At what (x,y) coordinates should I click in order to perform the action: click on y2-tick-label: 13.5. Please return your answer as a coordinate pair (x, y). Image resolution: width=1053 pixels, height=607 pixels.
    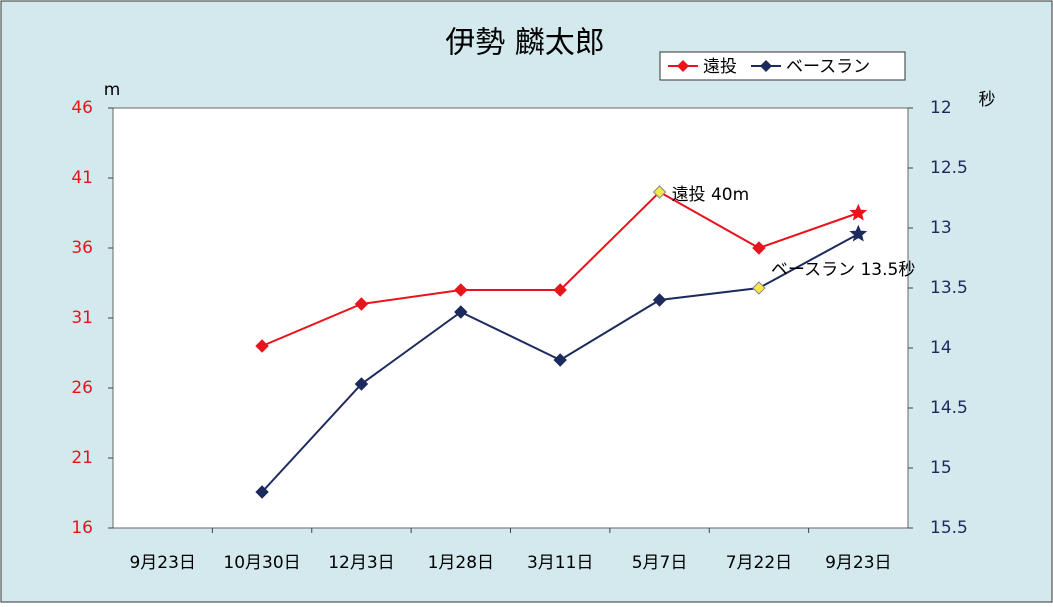
    Looking at the image, I should click on (949, 288).